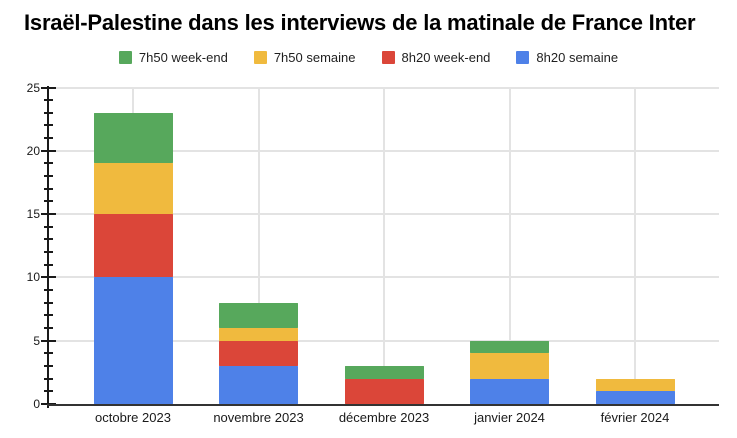 This screenshot has width=737, height=438. I want to click on y-axis-tick-label: 10, so click(33, 277).